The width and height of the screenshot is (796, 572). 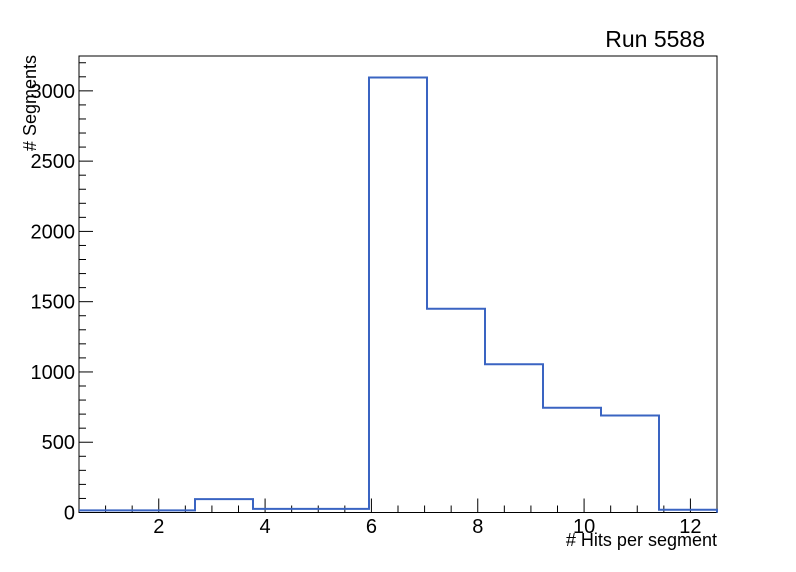 What do you see at coordinates (58, 443) in the screenshot?
I see `y-tick-label: 500` at bounding box center [58, 443].